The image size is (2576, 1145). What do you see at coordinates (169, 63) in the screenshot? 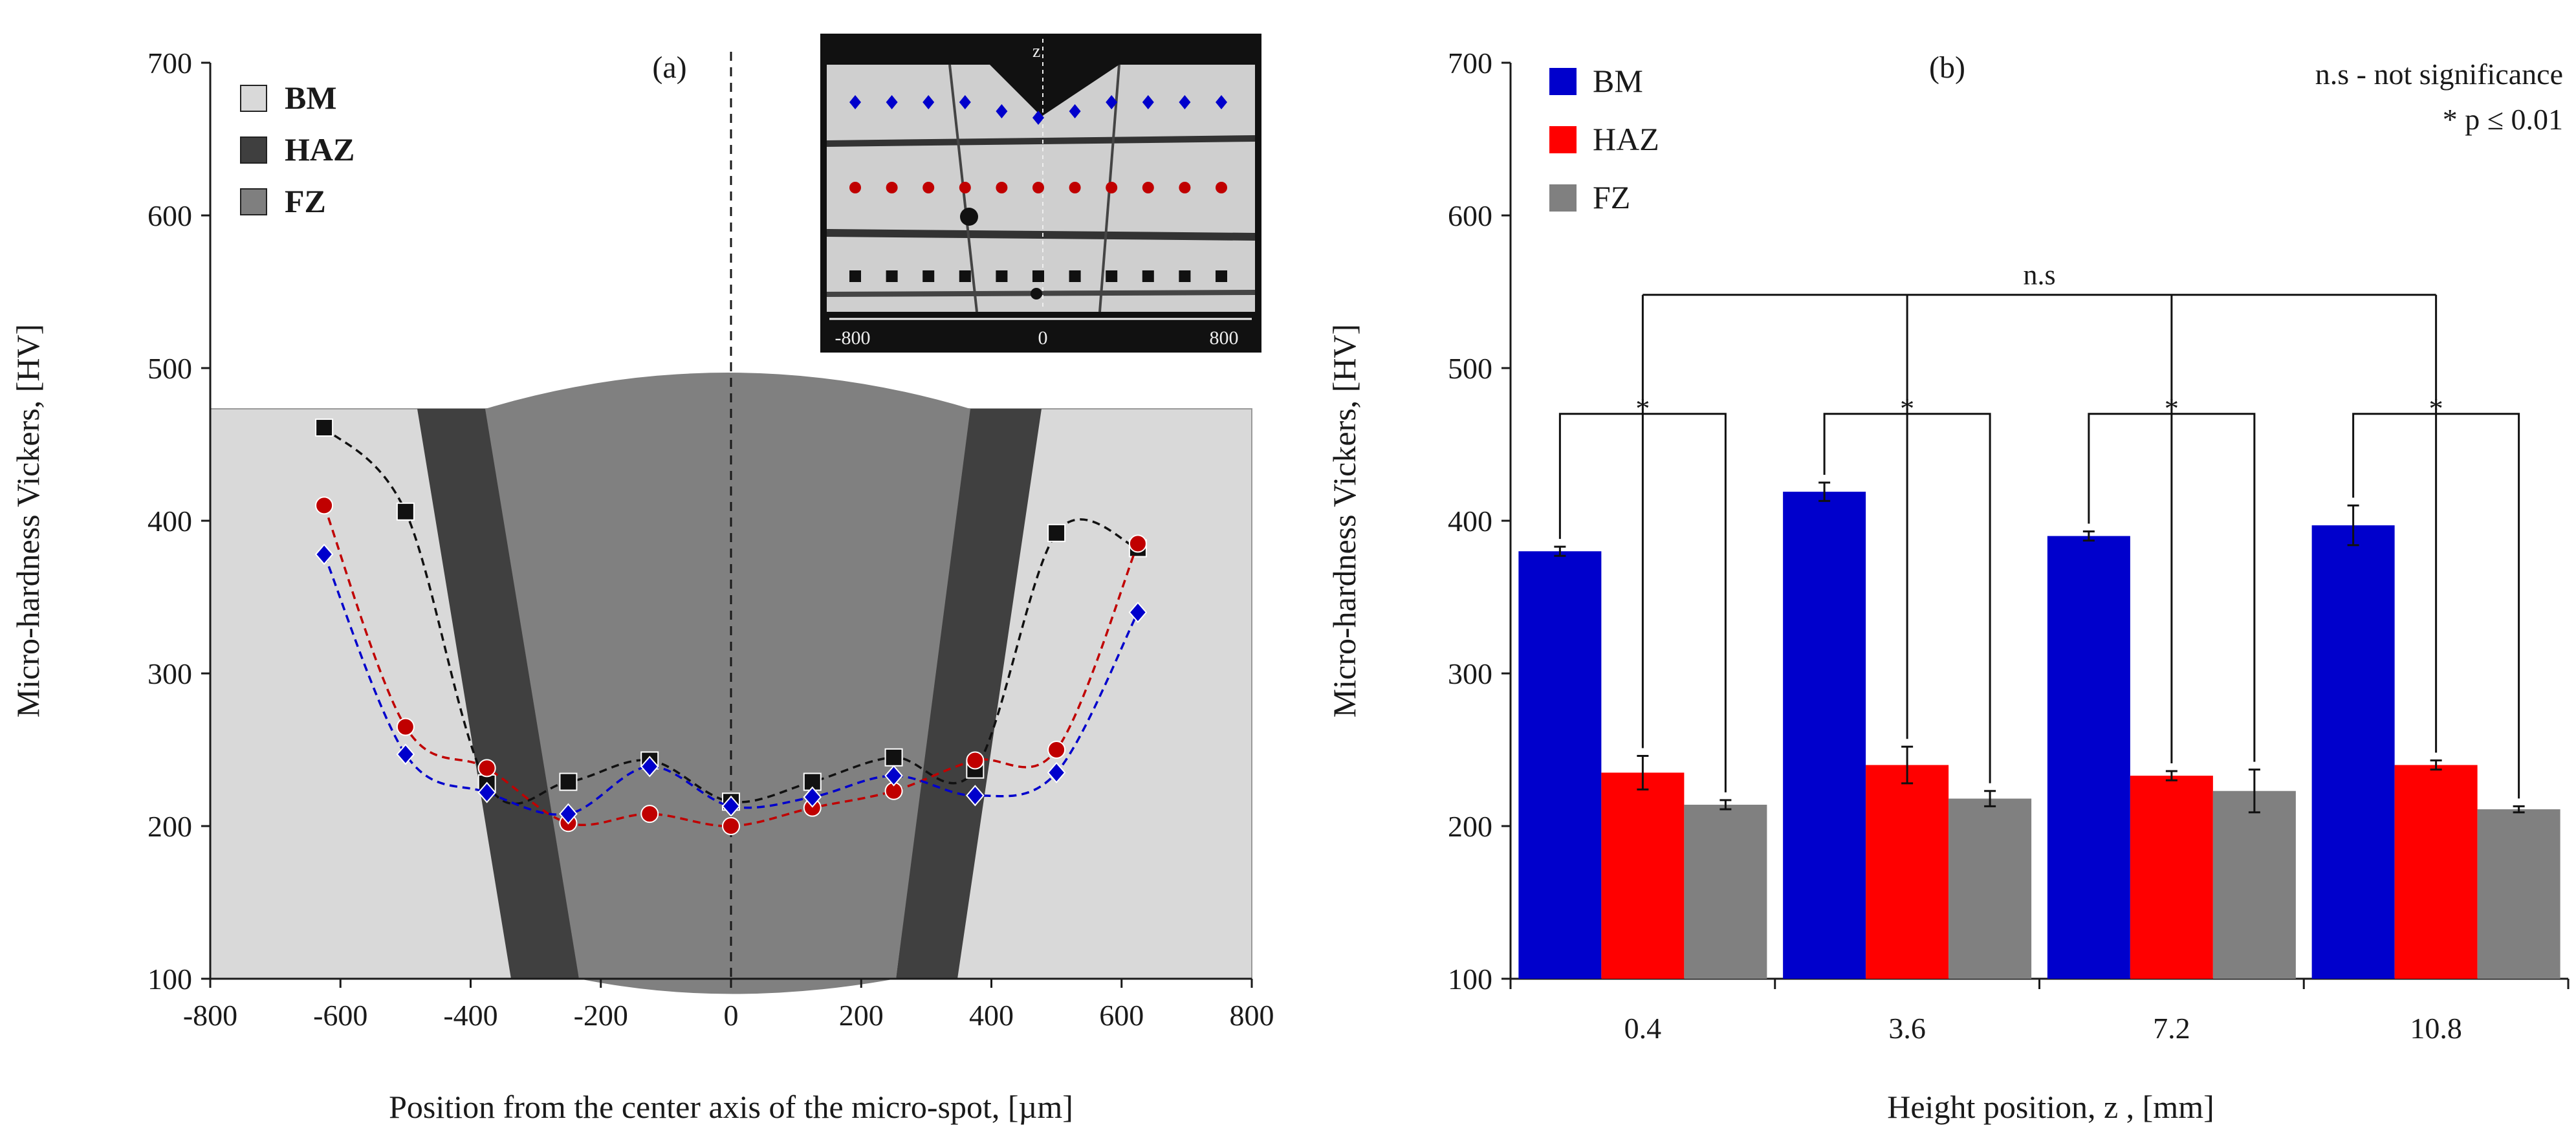
I see `a-y-tick-label: 700` at bounding box center [169, 63].